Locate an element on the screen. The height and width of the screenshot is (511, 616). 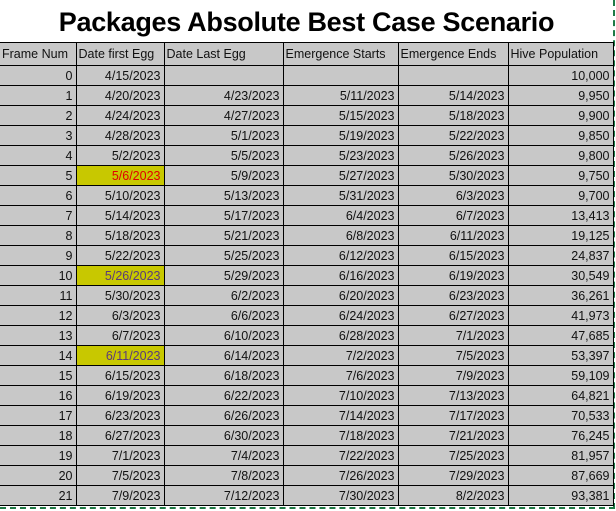
cell-frame-num: 12 is located at coordinates (38, 315).